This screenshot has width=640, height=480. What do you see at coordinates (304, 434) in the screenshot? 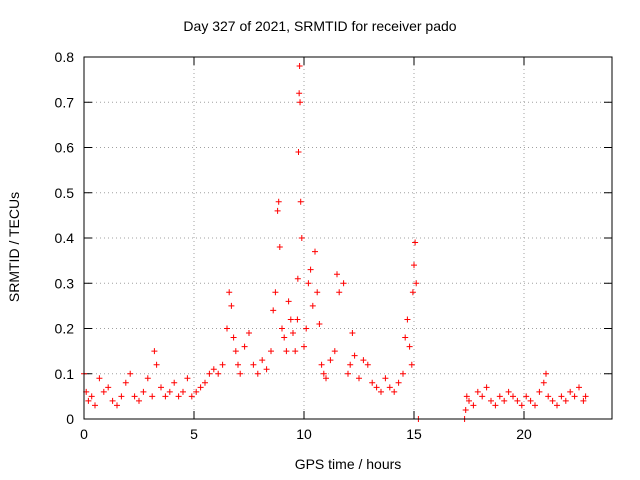
I see `x-tick-label: 10` at bounding box center [304, 434].